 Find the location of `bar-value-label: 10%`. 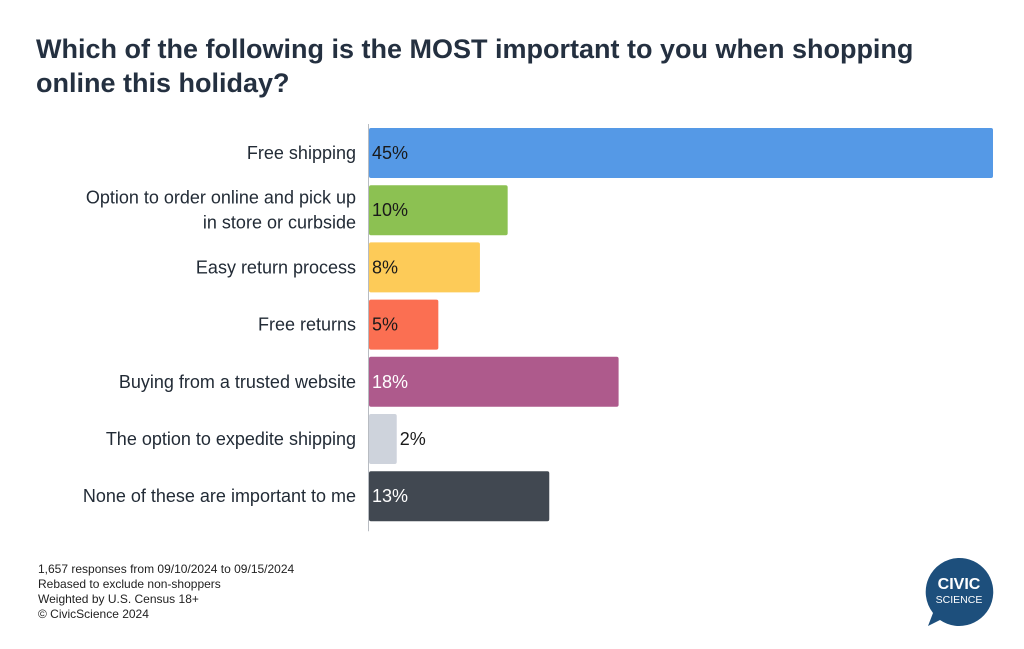

bar-value-label: 10% is located at coordinates (390, 210).